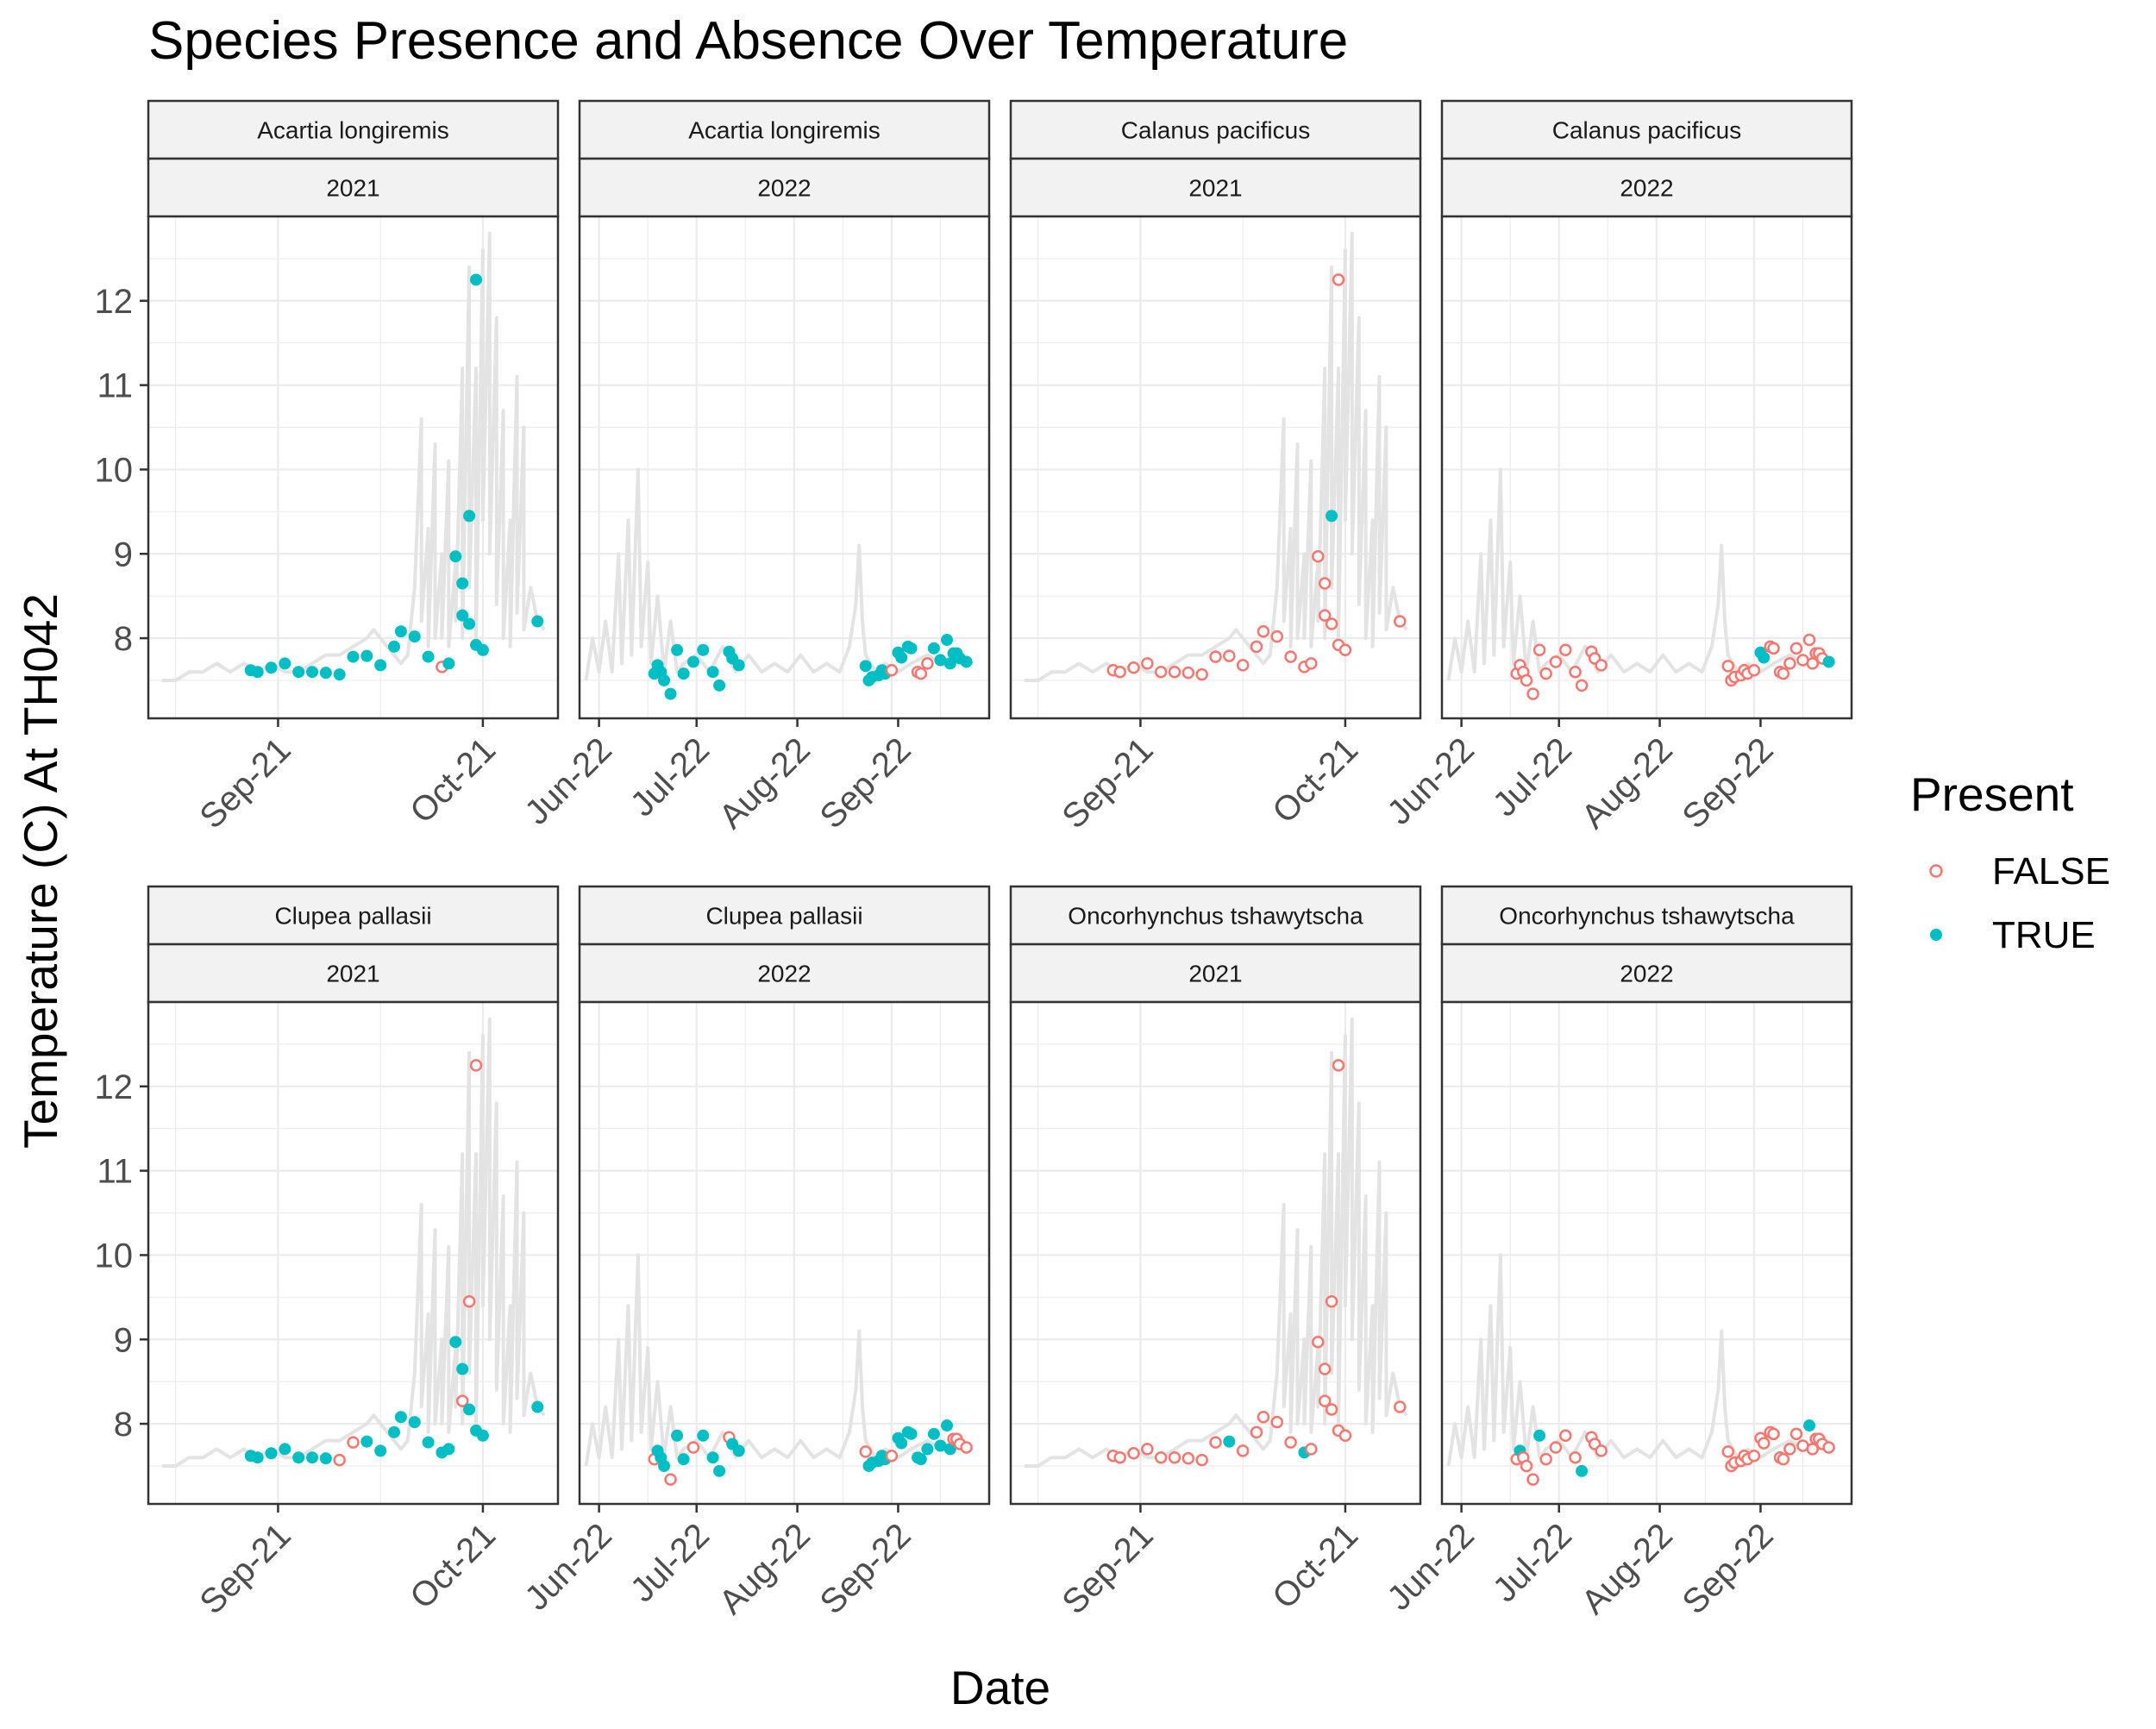 The width and height of the screenshot is (2156, 1729). Describe the element at coordinates (1992, 794) in the screenshot. I see `legend-title: Present` at that location.